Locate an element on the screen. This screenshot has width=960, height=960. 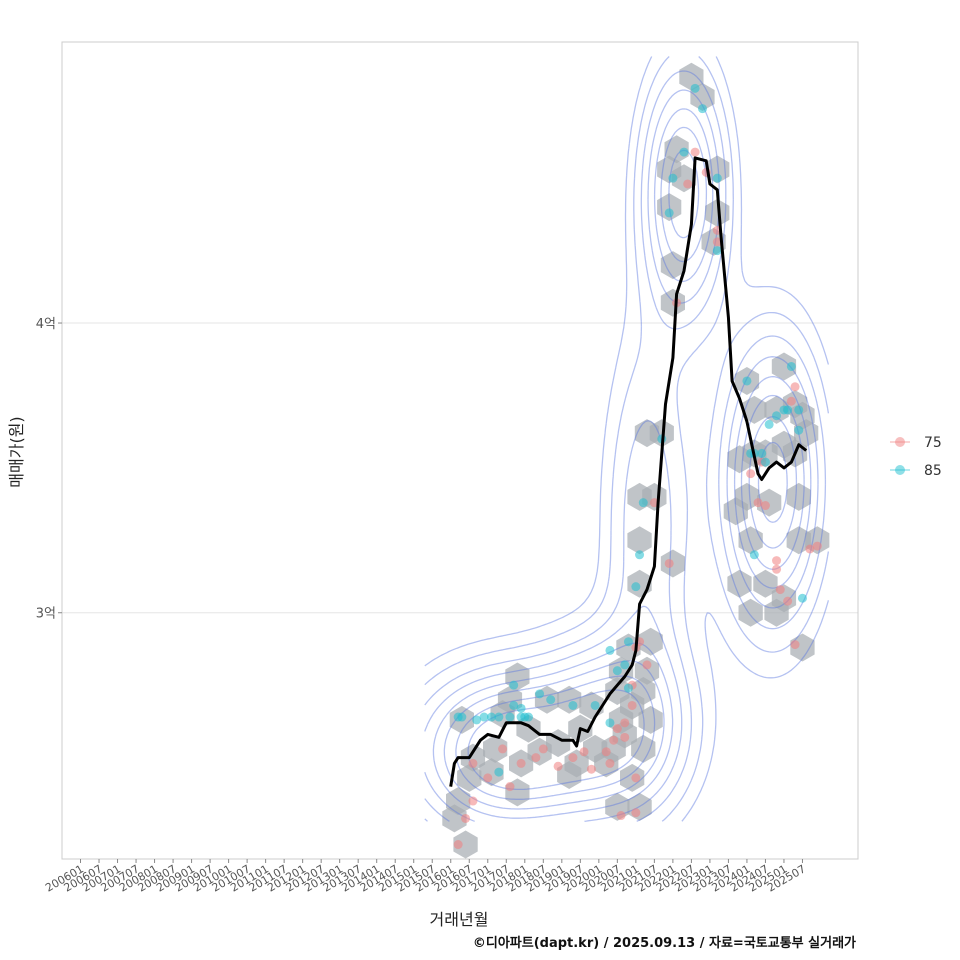
x-axis-title: 거래년월 is located at coordinates (459, 919).